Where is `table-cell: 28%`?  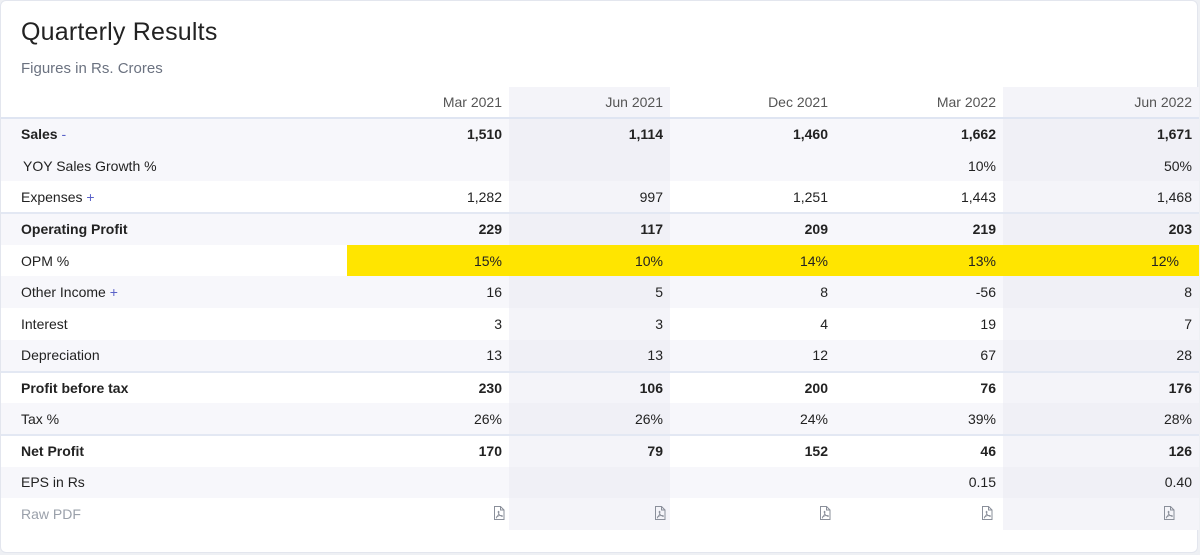 table-cell: 28% is located at coordinates (1101, 419).